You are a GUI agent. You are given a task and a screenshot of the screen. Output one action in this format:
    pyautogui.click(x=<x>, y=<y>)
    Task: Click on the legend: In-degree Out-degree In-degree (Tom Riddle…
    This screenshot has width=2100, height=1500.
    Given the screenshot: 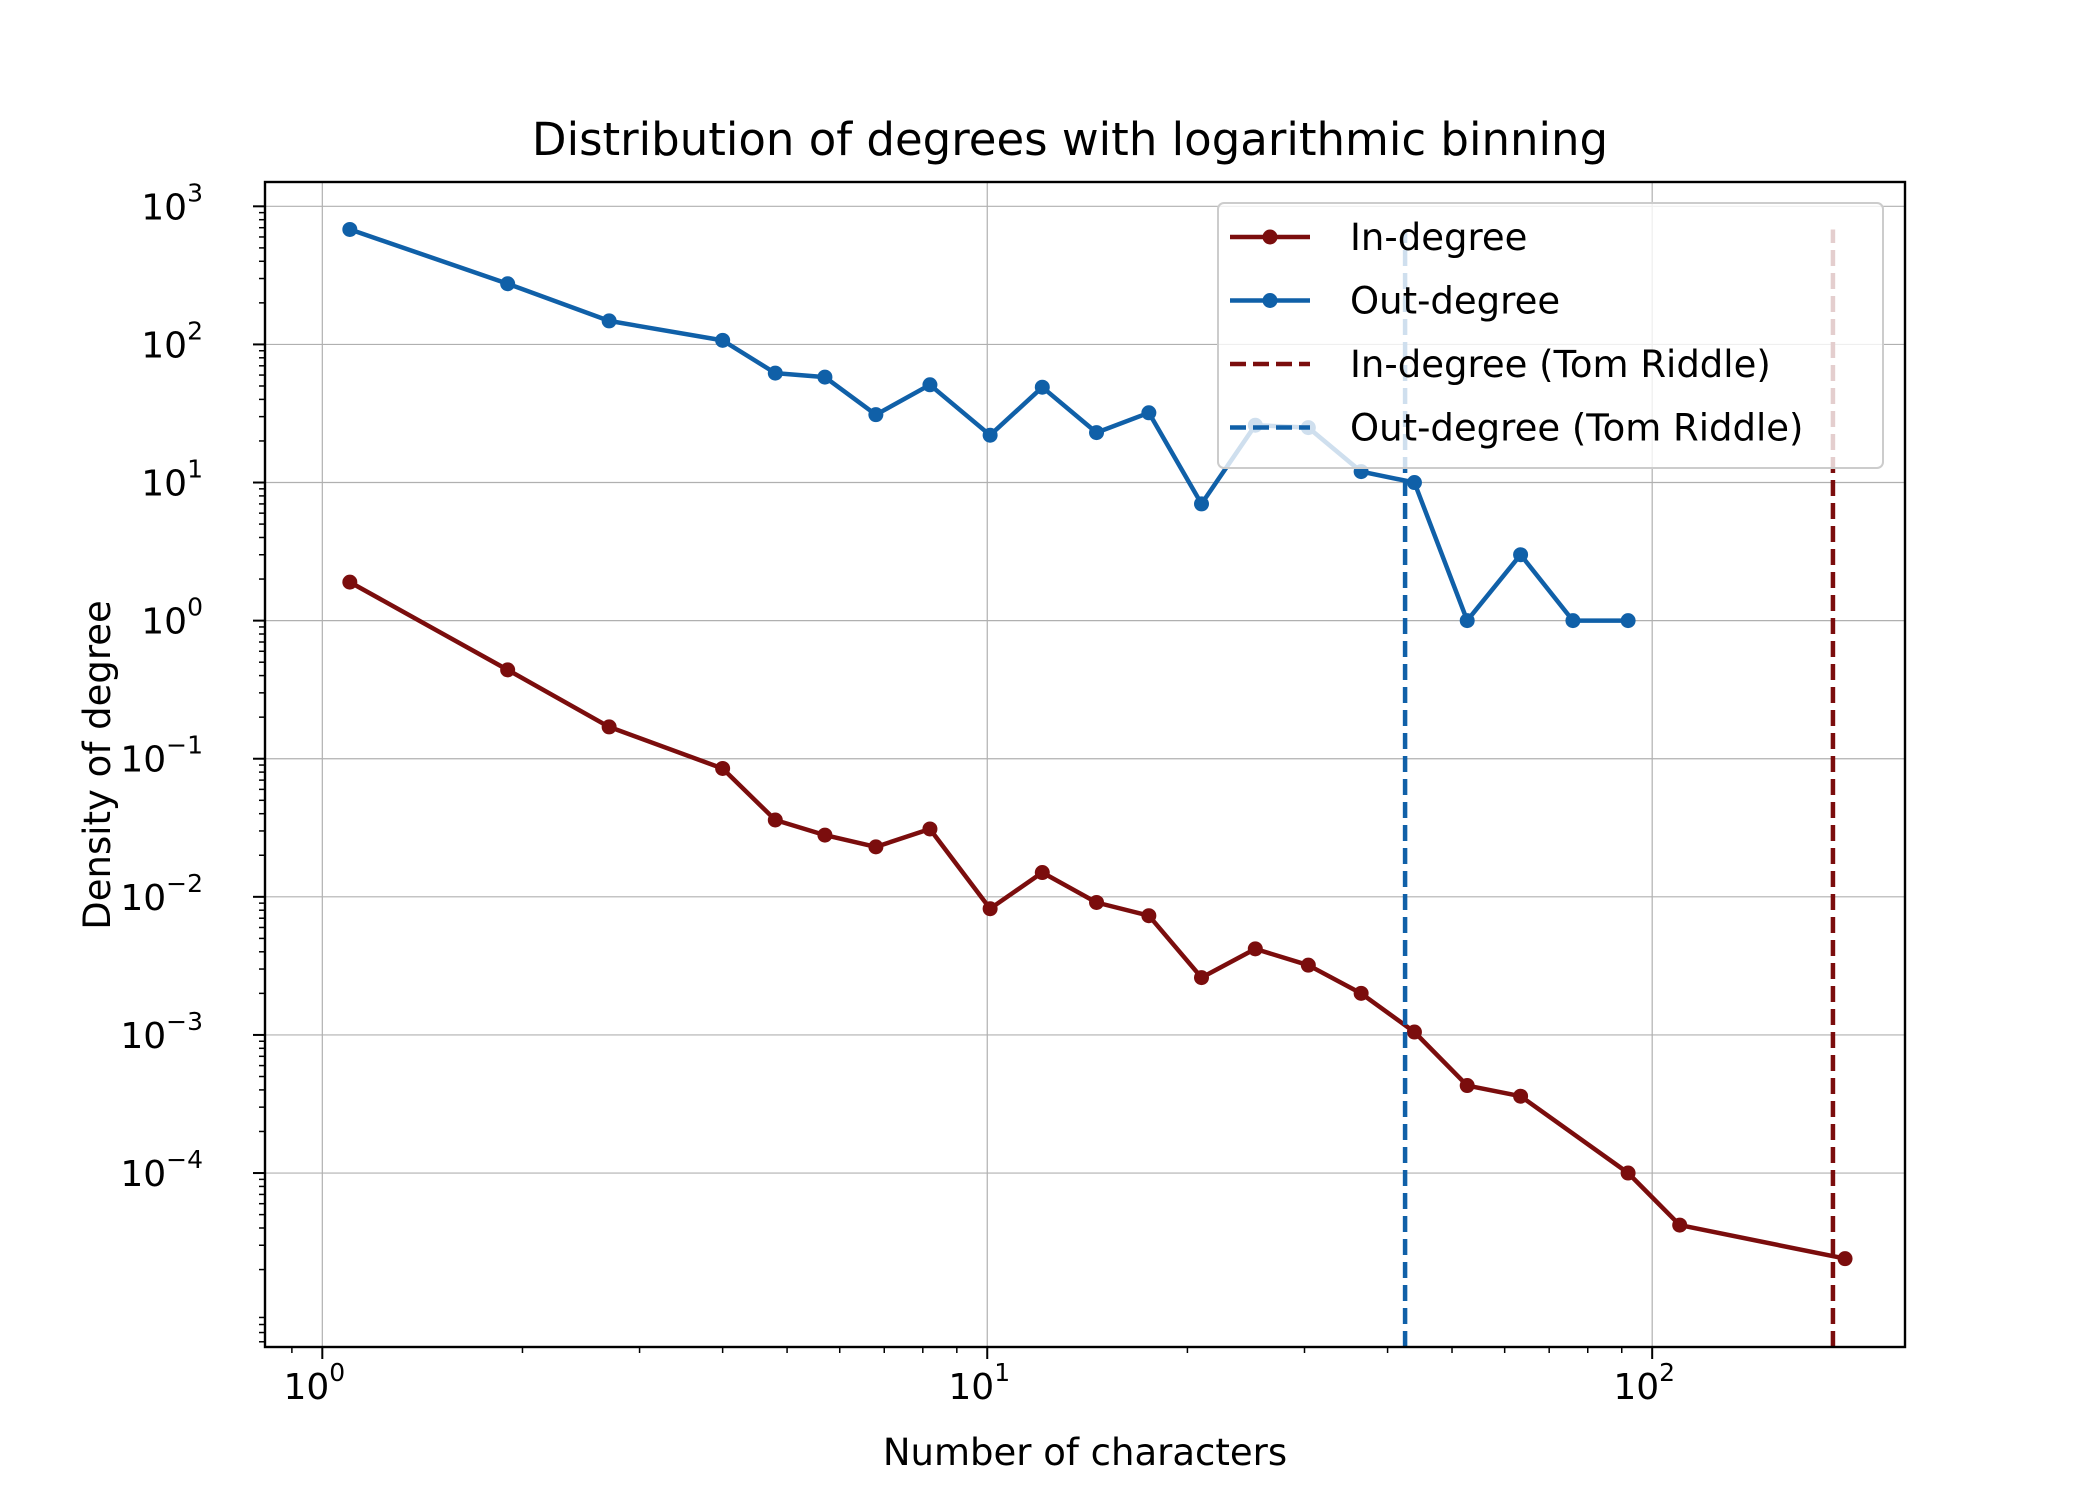 What is the action you would take?
    pyautogui.click(x=1550, y=335)
    